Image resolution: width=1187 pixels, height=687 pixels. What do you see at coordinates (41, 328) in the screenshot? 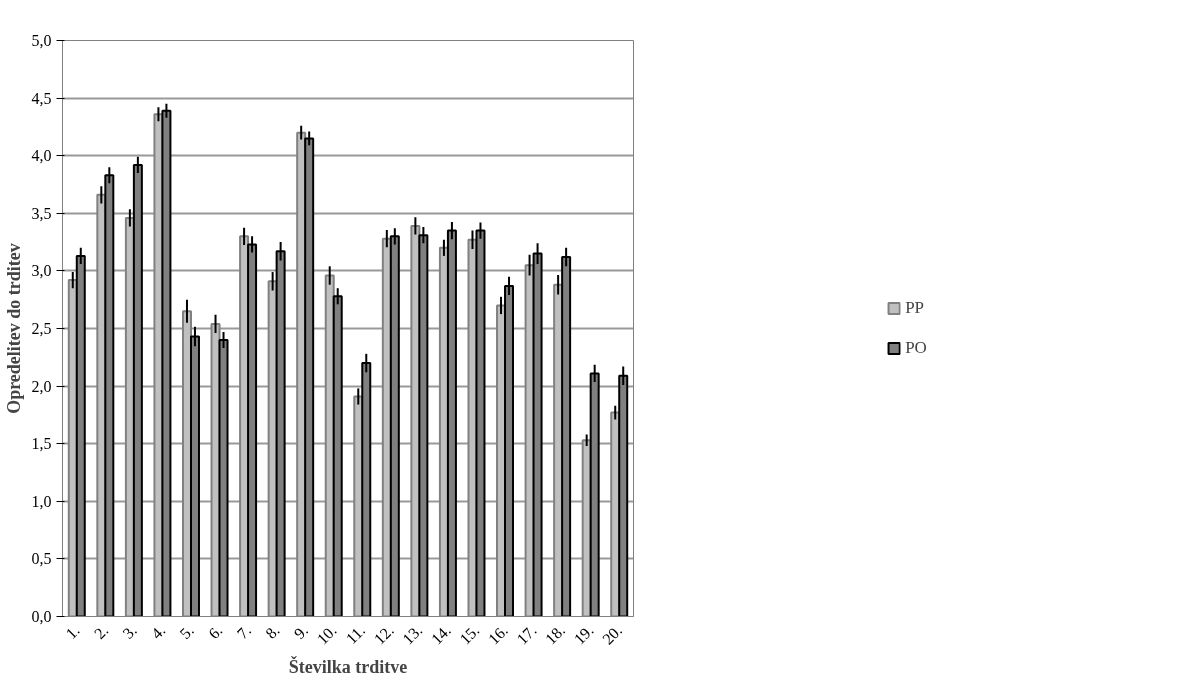
I see `y-tick-label: 2,5` at bounding box center [41, 328].